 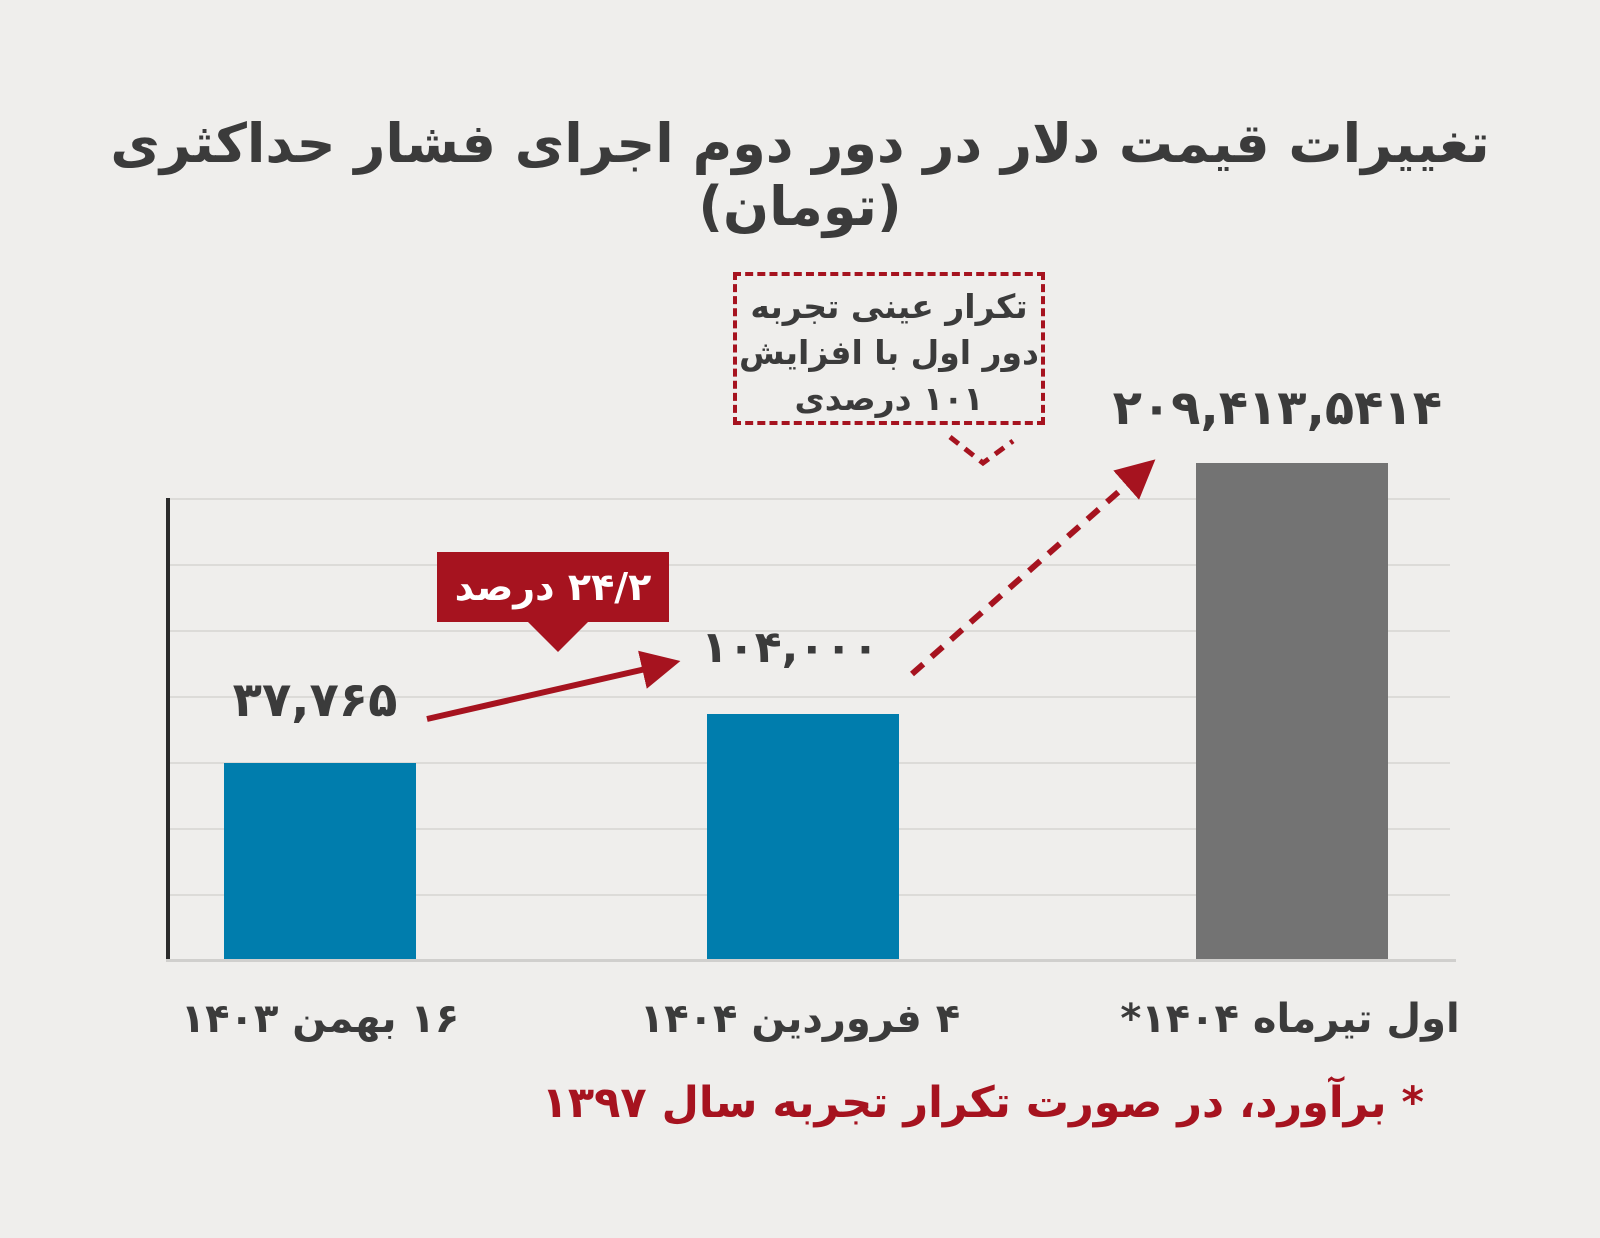 What do you see at coordinates (889, 306) in the screenshot?
I see `annotation-line-1: تکرار عینی تجربه` at bounding box center [889, 306].